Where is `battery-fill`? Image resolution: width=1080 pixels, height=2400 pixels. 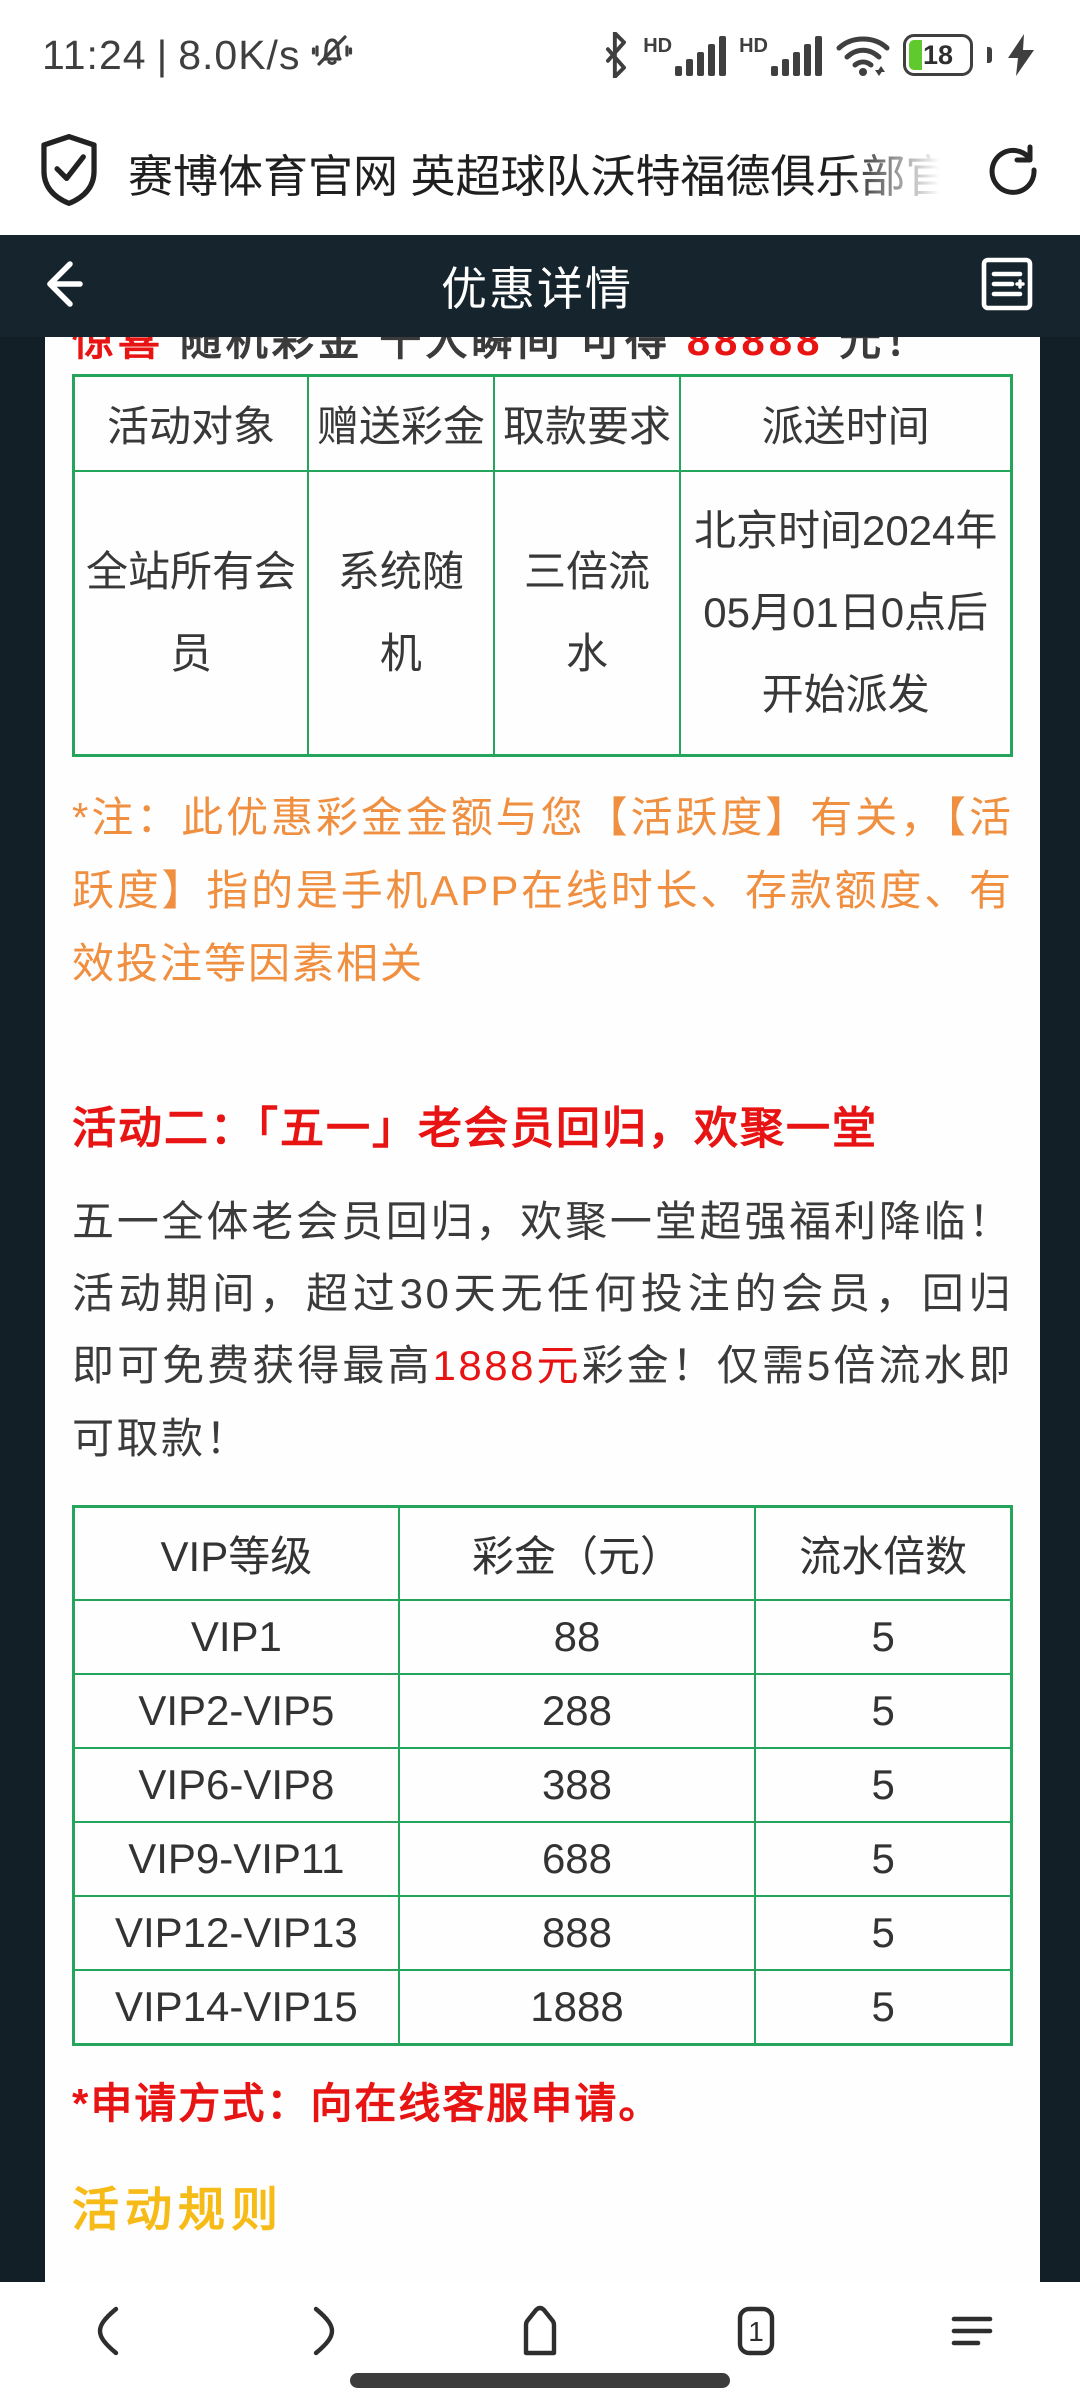
battery-fill is located at coordinates (915, 55).